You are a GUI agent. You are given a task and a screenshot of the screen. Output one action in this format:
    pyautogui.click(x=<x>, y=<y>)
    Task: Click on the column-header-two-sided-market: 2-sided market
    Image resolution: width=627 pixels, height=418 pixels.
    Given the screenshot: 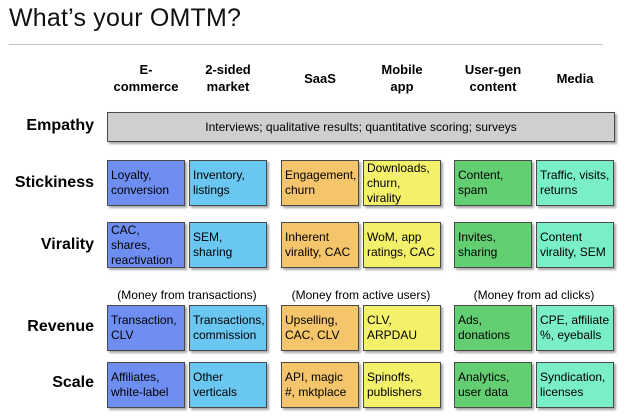 What is the action you would take?
    pyautogui.click(x=228, y=78)
    